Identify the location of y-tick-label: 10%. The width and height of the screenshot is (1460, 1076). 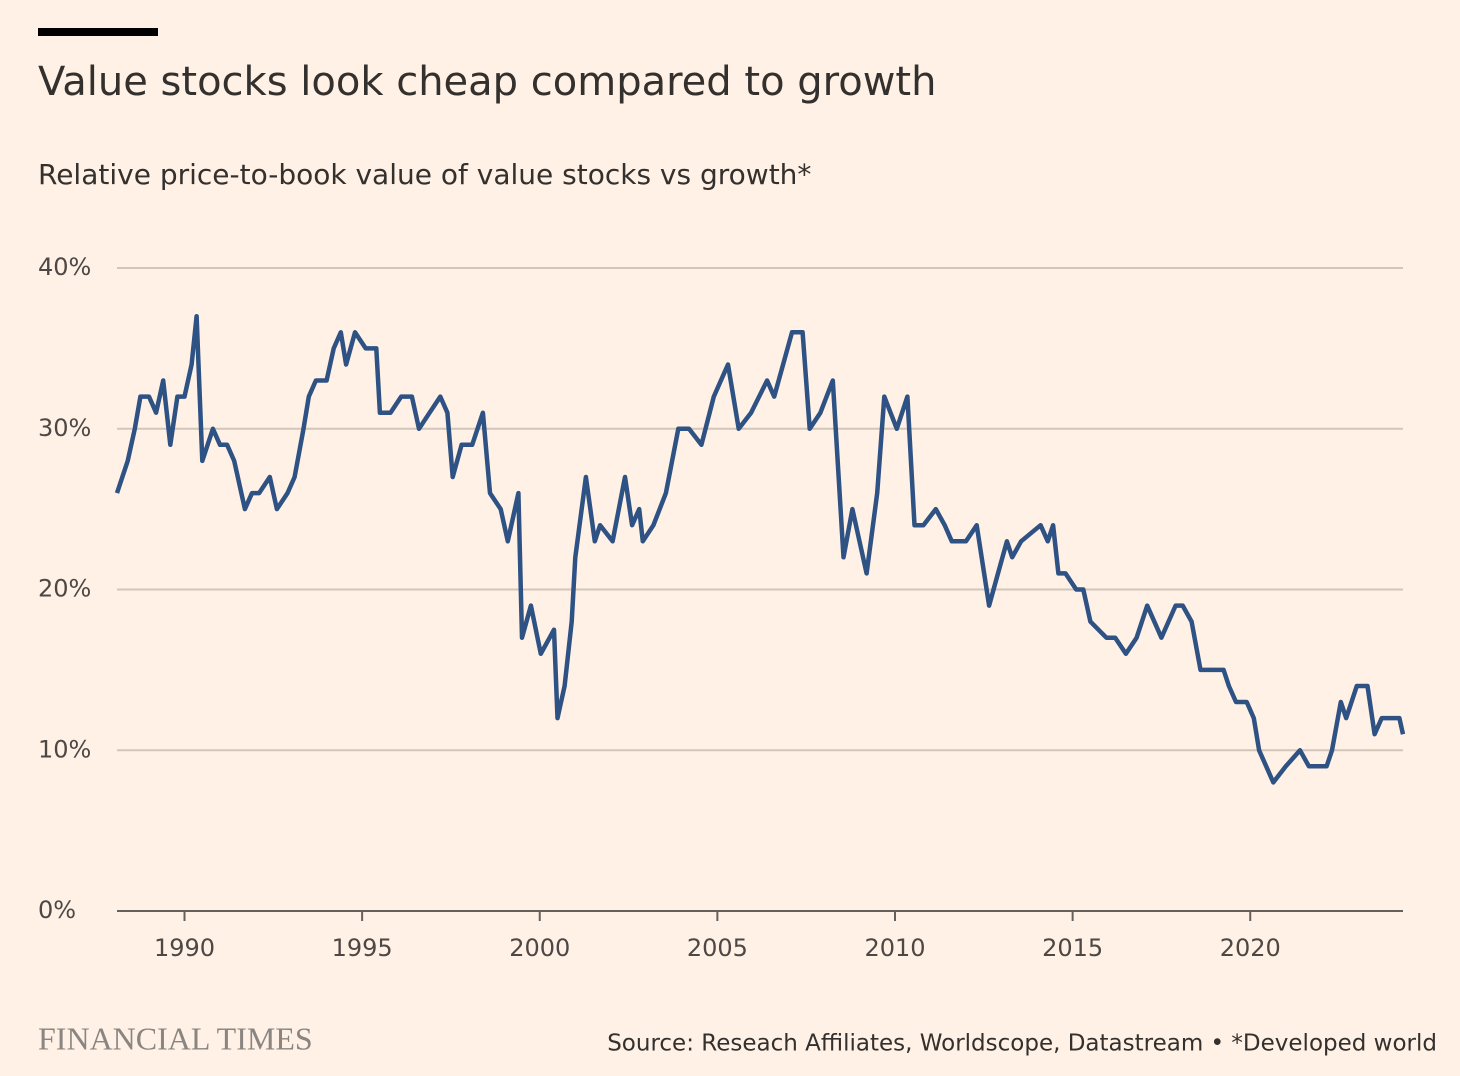
(64, 749).